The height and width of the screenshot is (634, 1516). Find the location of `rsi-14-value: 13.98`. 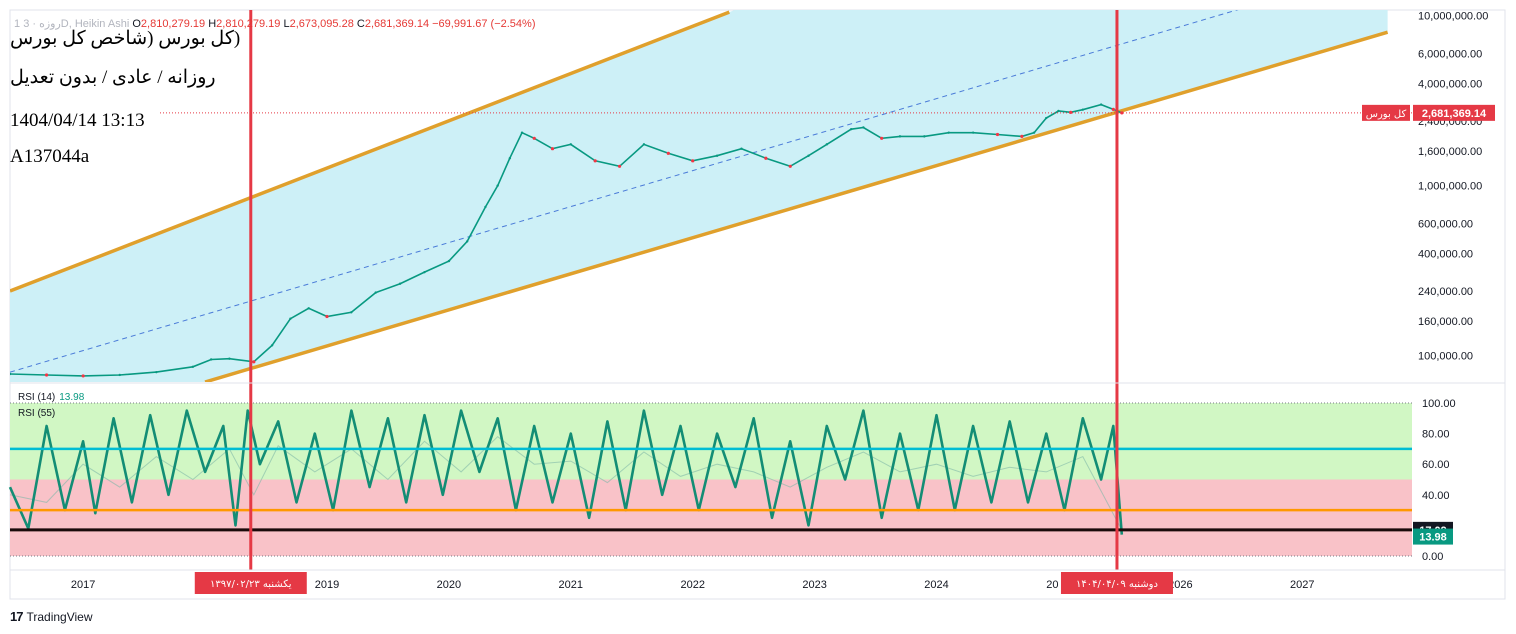

rsi-14-value: 13.98 is located at coordinates (72, 397).